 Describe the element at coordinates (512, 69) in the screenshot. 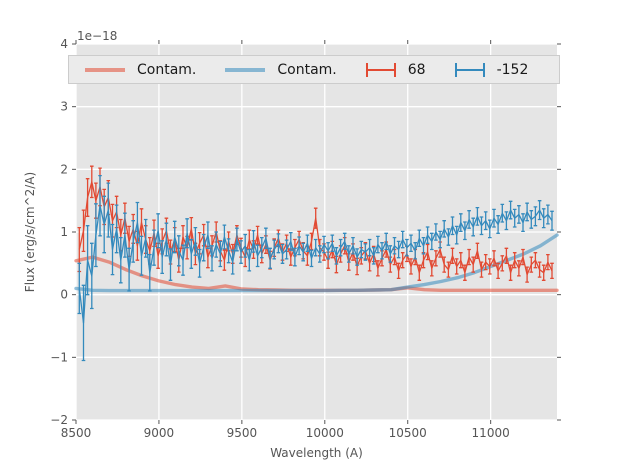

I see `legend-label: -152` at that location.